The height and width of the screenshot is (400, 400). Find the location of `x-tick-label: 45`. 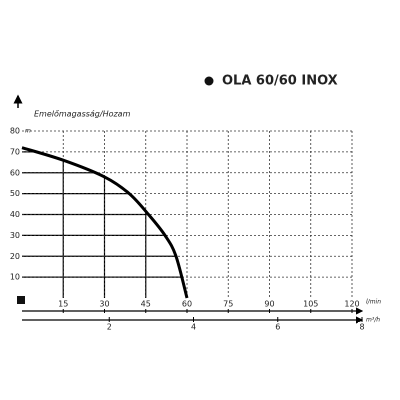

x-tick-label: 45 is located at coordinates (146, 304).